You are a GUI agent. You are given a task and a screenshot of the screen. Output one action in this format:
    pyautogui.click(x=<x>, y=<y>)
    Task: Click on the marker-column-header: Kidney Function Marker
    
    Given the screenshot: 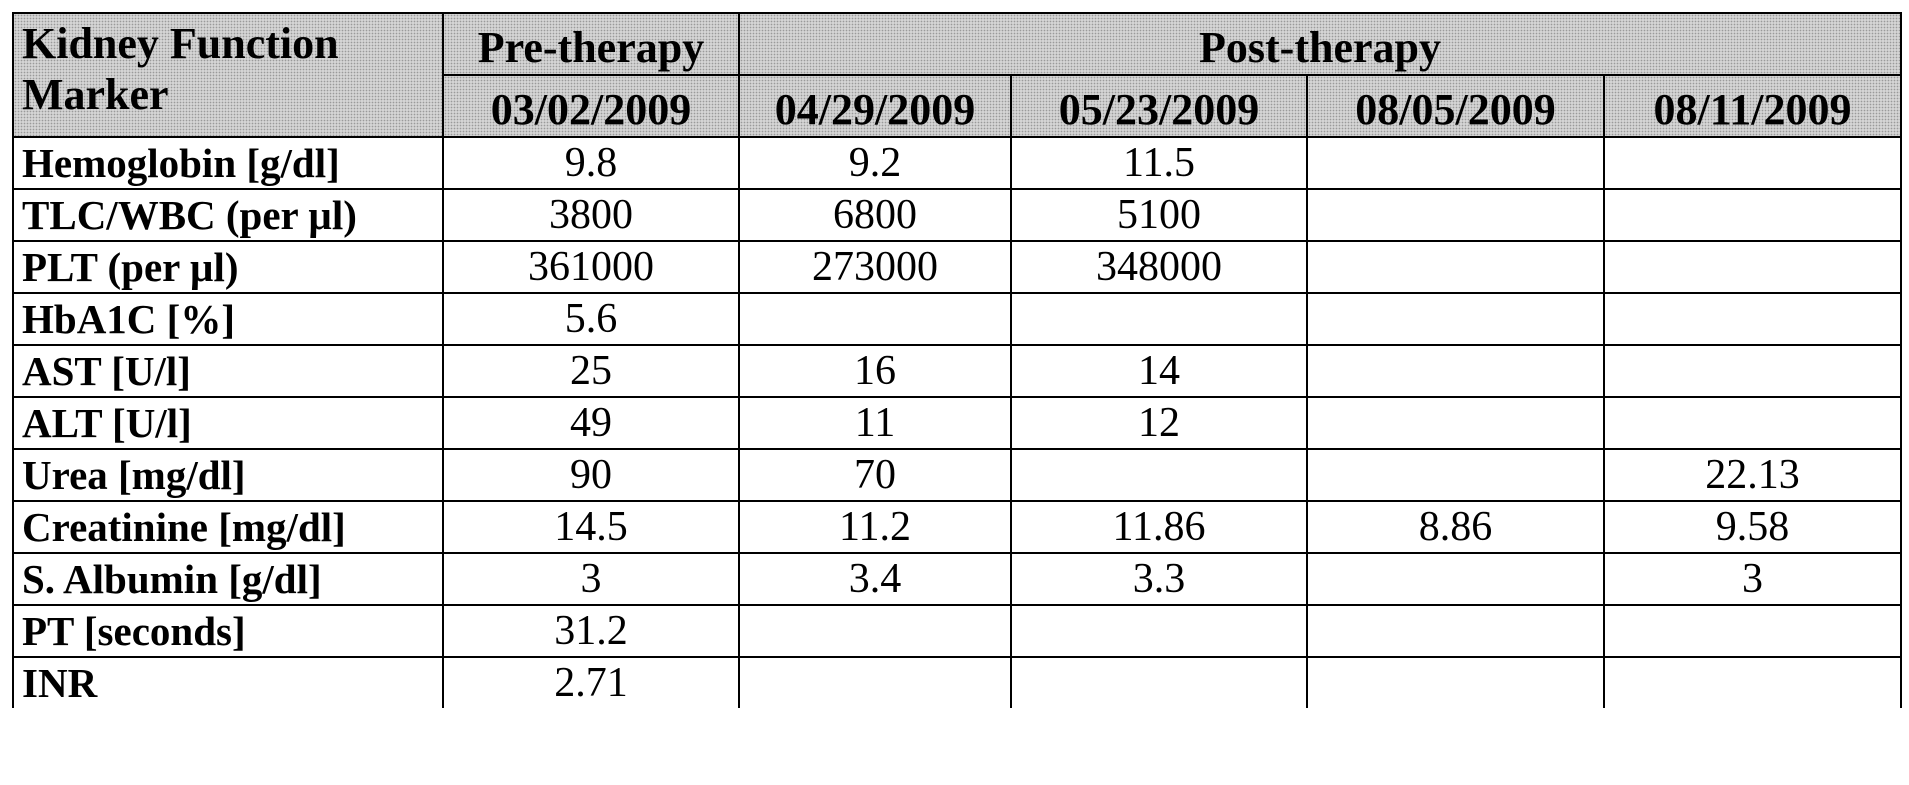 What is the action you would take?
    pyautogui.click(x=228, y=75)
    